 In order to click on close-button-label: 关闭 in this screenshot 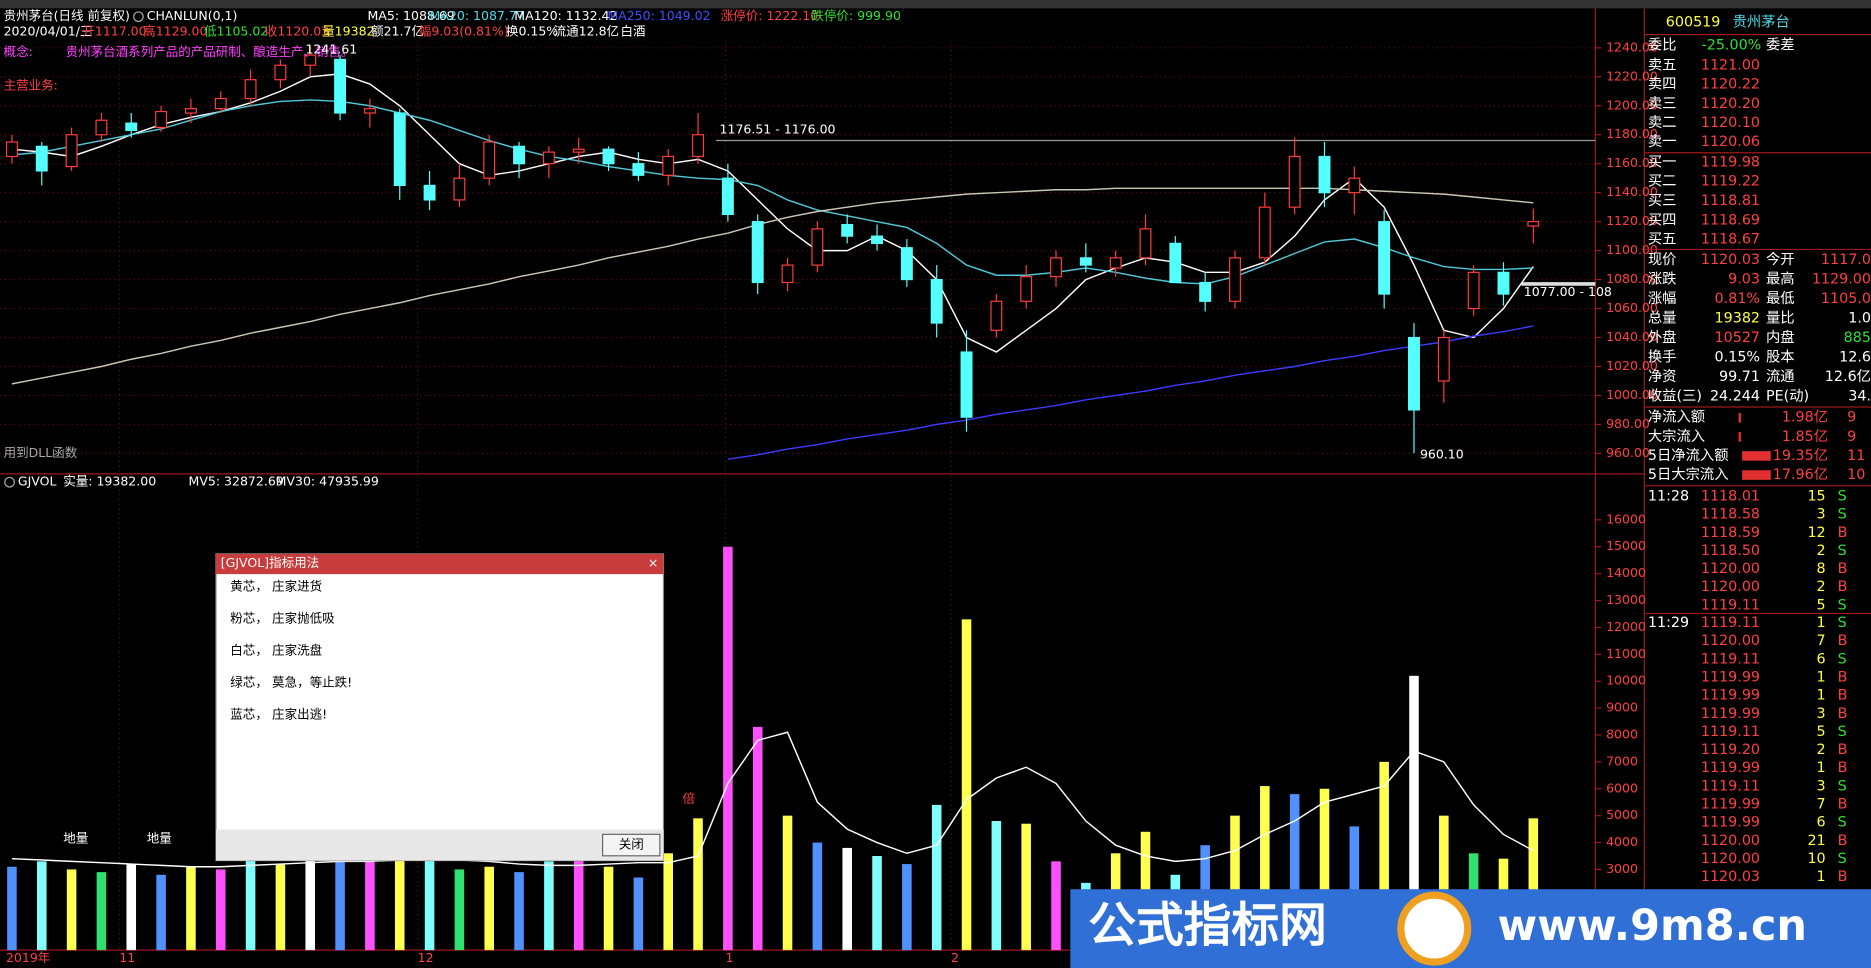, I will do `click(631, 844)`.